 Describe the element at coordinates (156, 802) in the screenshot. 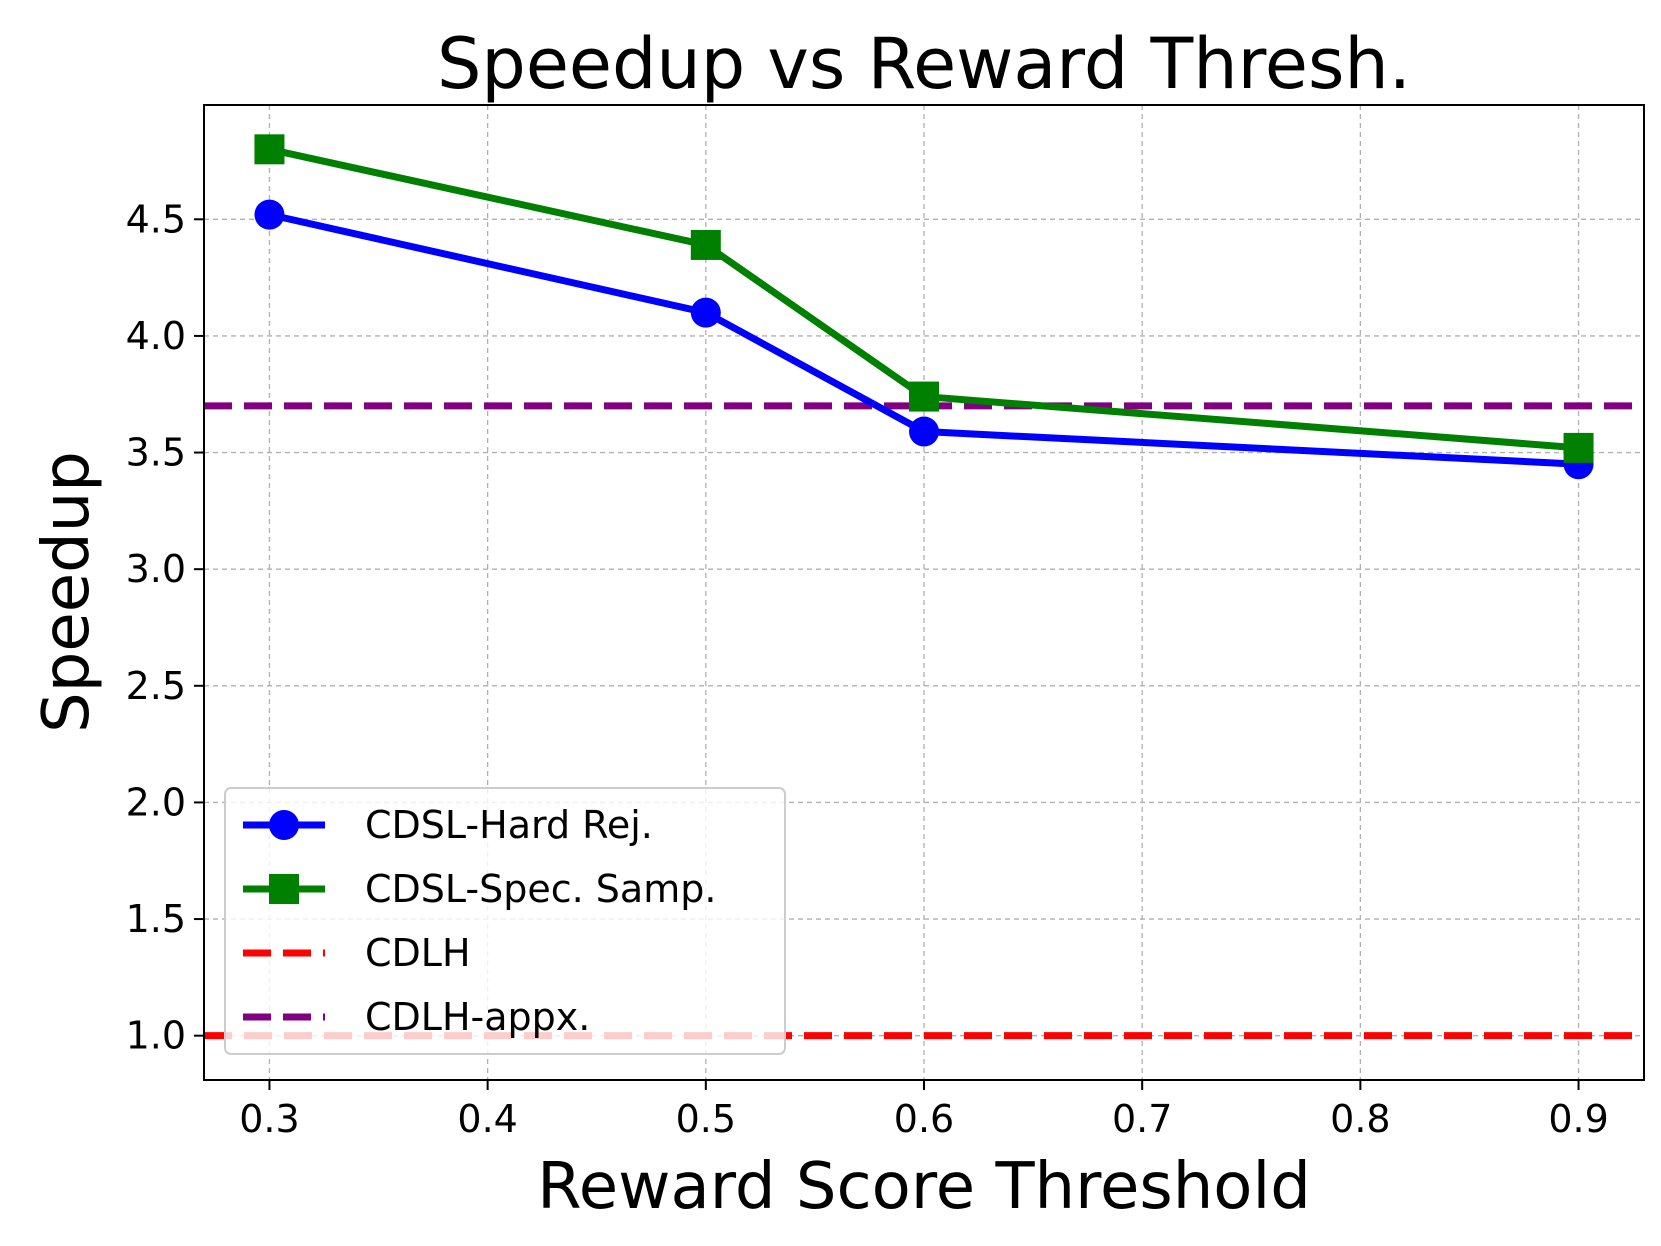

I see `y-tick-label: 2.0` at that location.